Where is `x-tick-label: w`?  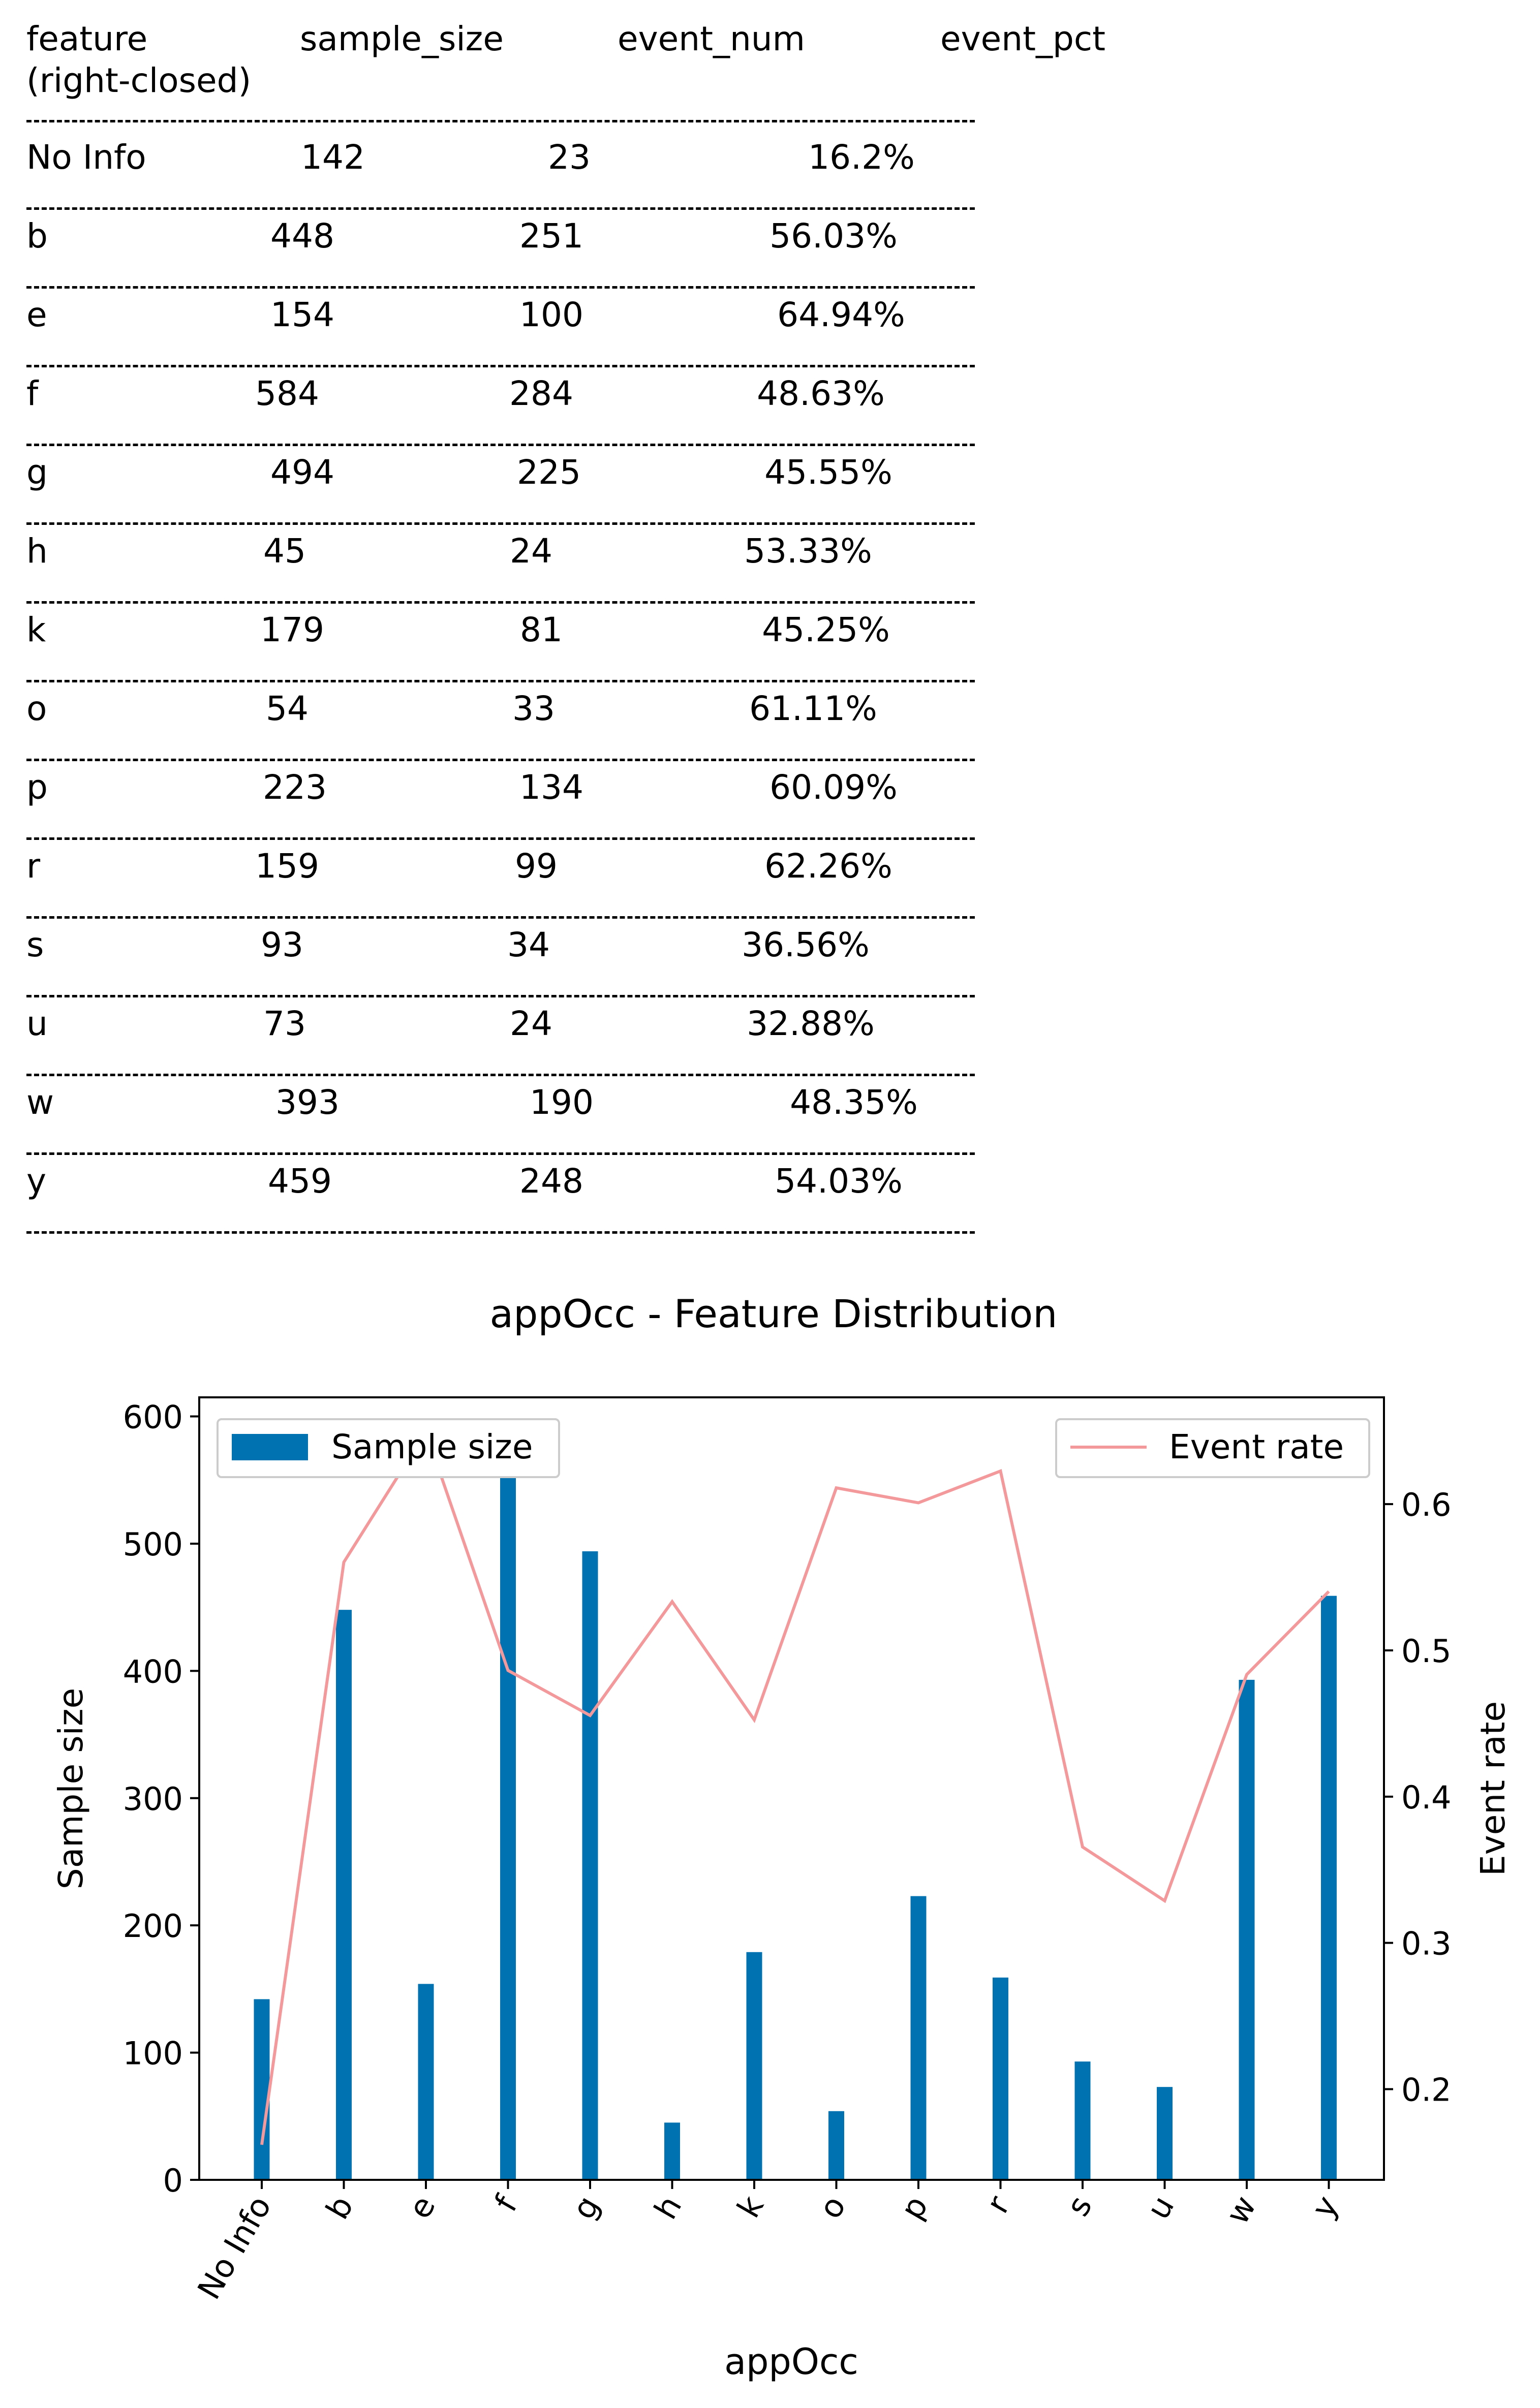
x-tick-label: w is located at coordinates (1241, 2210).